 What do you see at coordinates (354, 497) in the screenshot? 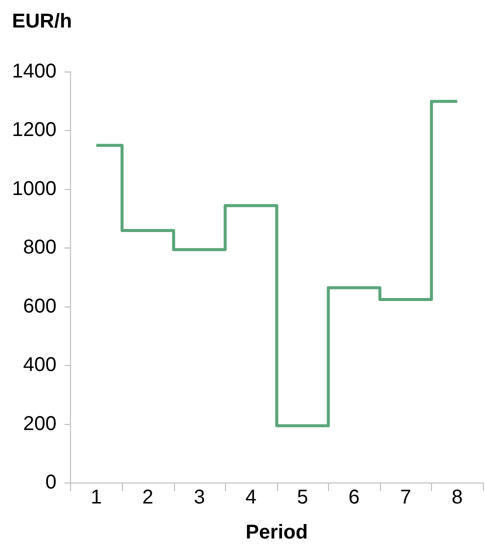
I see `x-tick-label: 6` at bounding box center [354, 497].